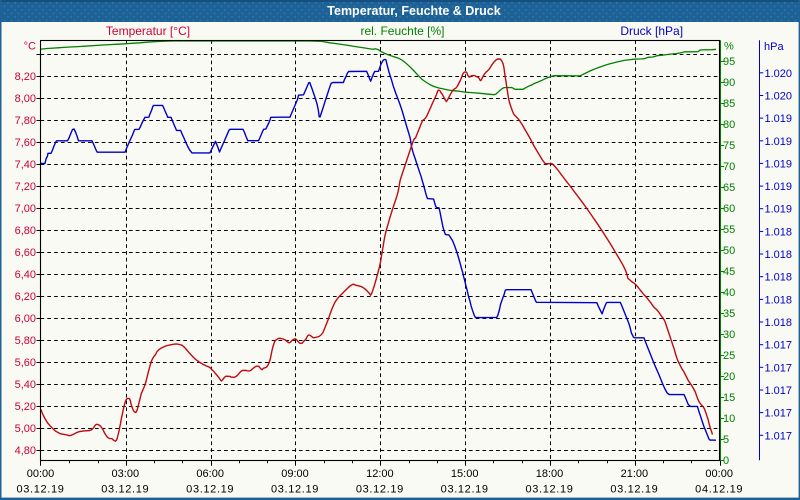 The image size is (800, 500). I want to click on svg-text: 5,20, so click(25, 407).